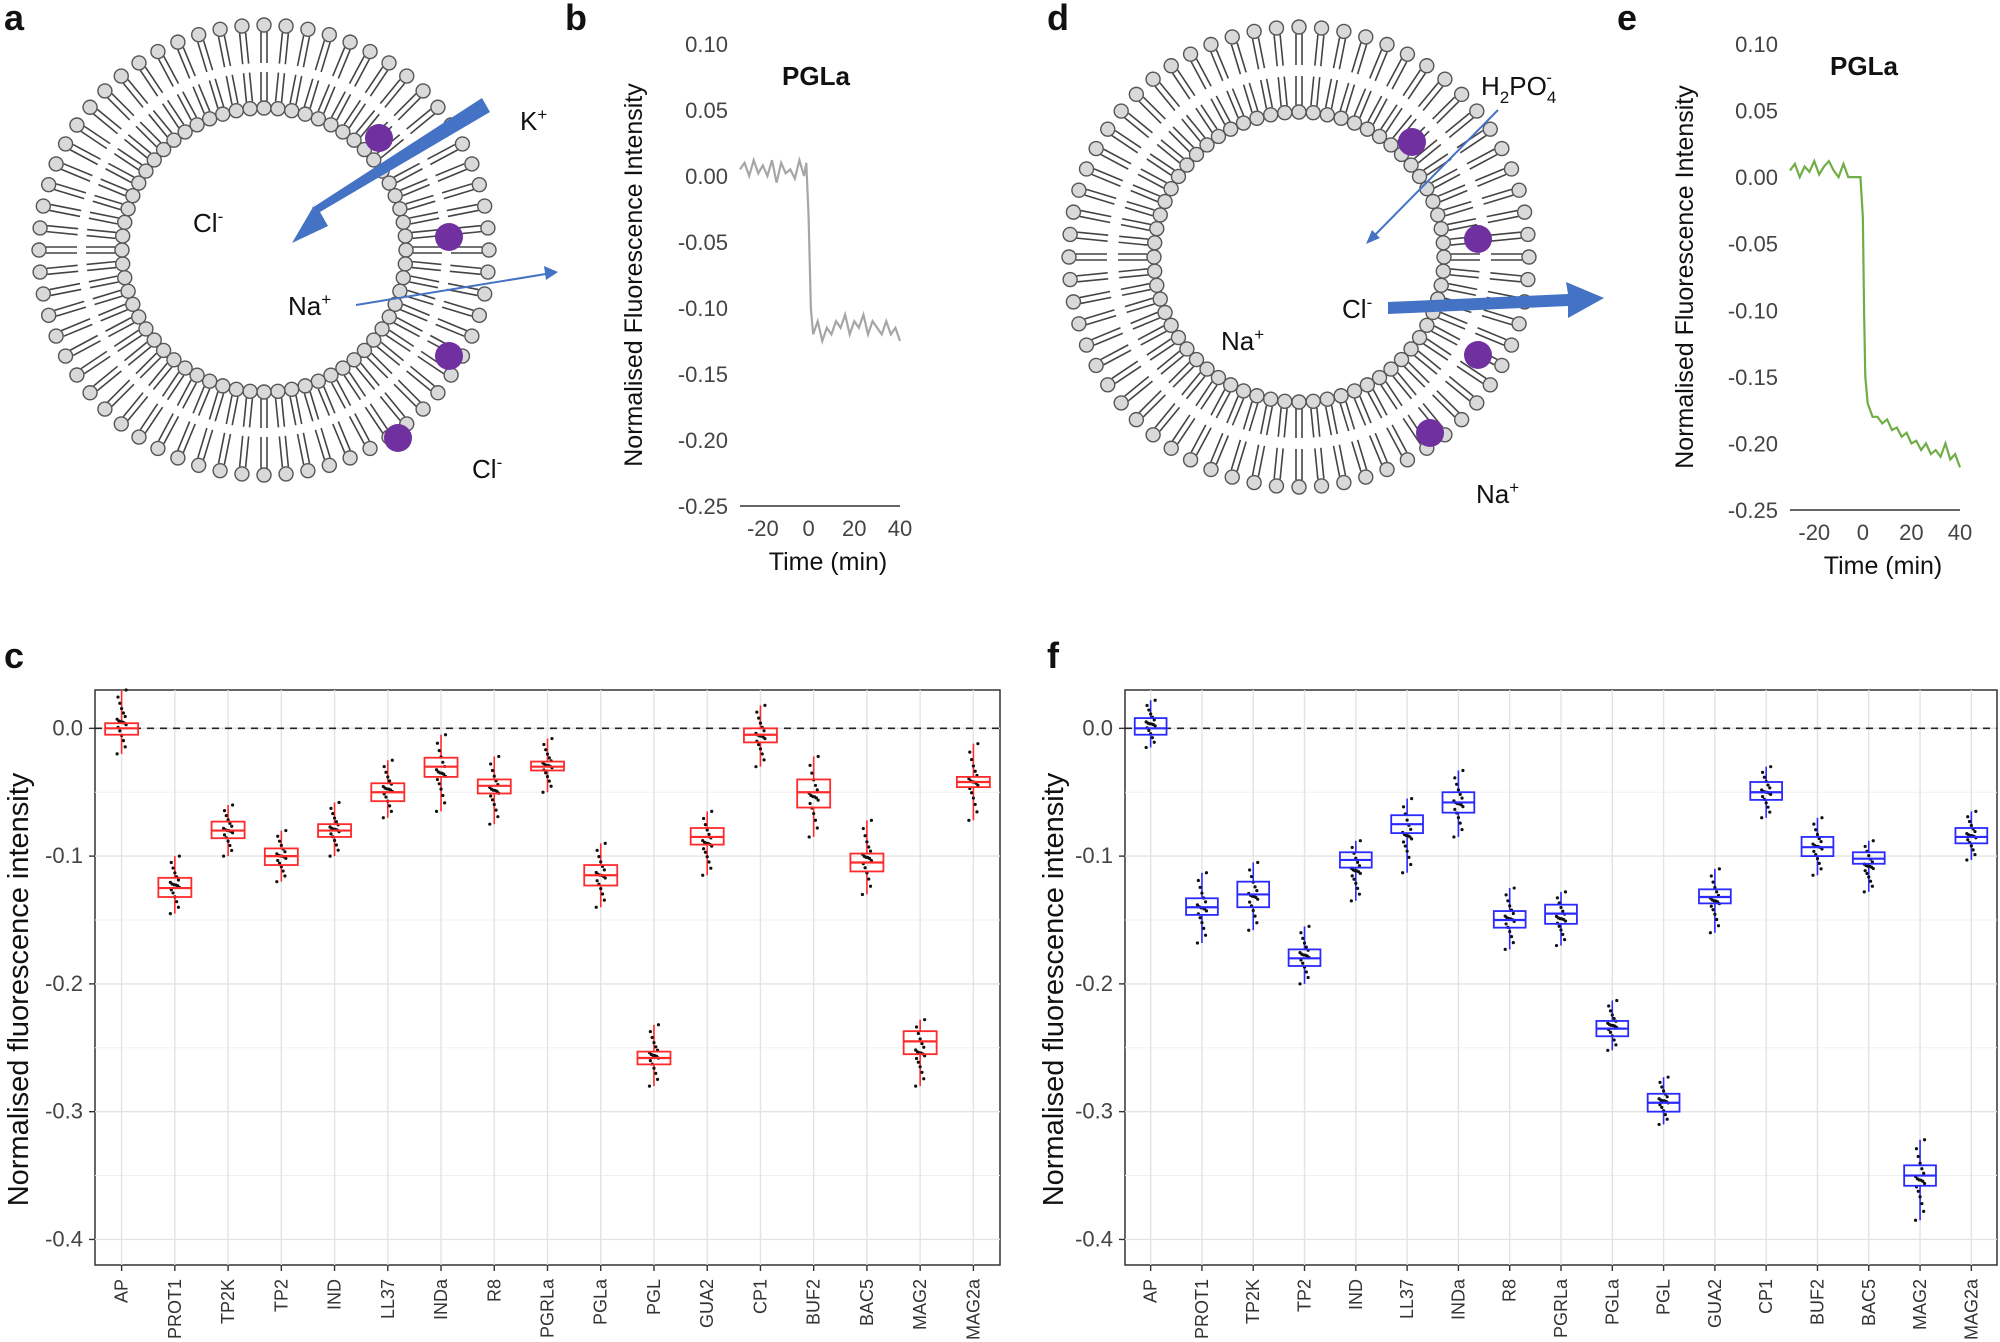 The height and width of the screenshot is (1342, 2000). I want to click on x-category-label: PGRLa, so click(548, 1308).